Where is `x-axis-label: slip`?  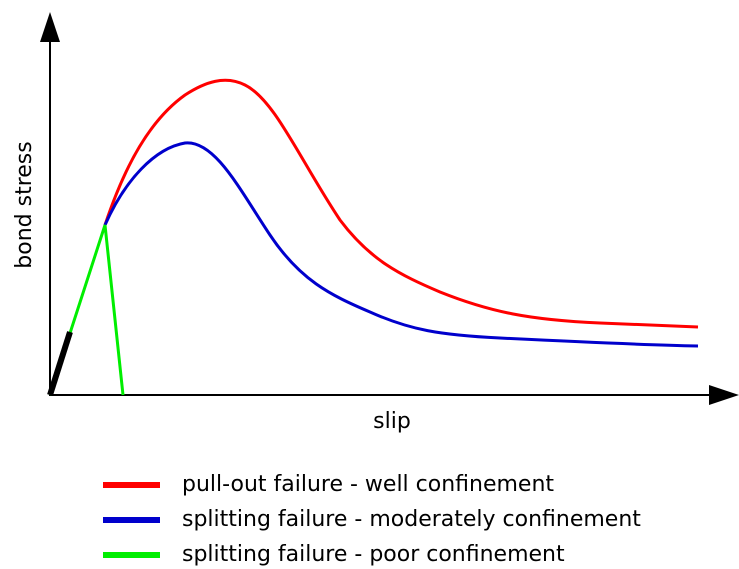 x-axis-label: slip is located at coordinates (392, 421).